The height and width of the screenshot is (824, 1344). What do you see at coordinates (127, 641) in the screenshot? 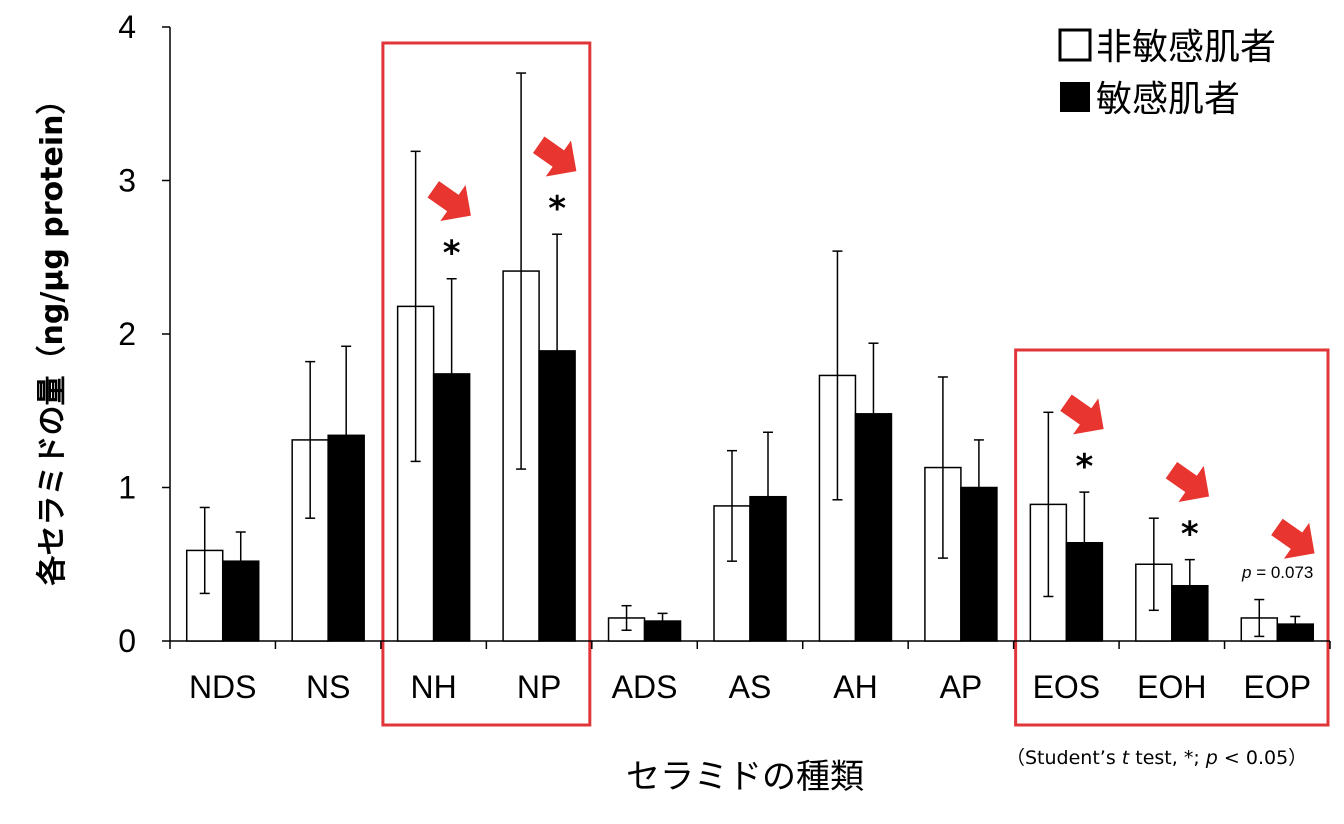
I see `y-tick-label: 0` at bounding box center [127, 641].